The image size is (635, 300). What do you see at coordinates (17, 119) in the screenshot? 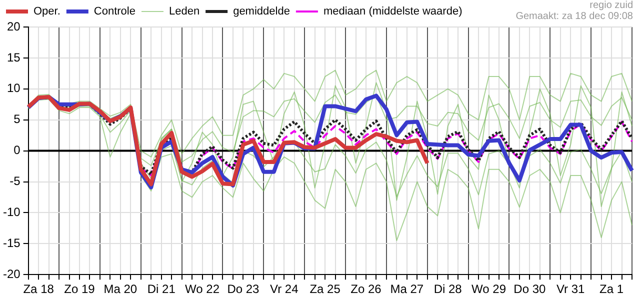
I see `y-tick-label: 5` at bounding box center [17, 119].